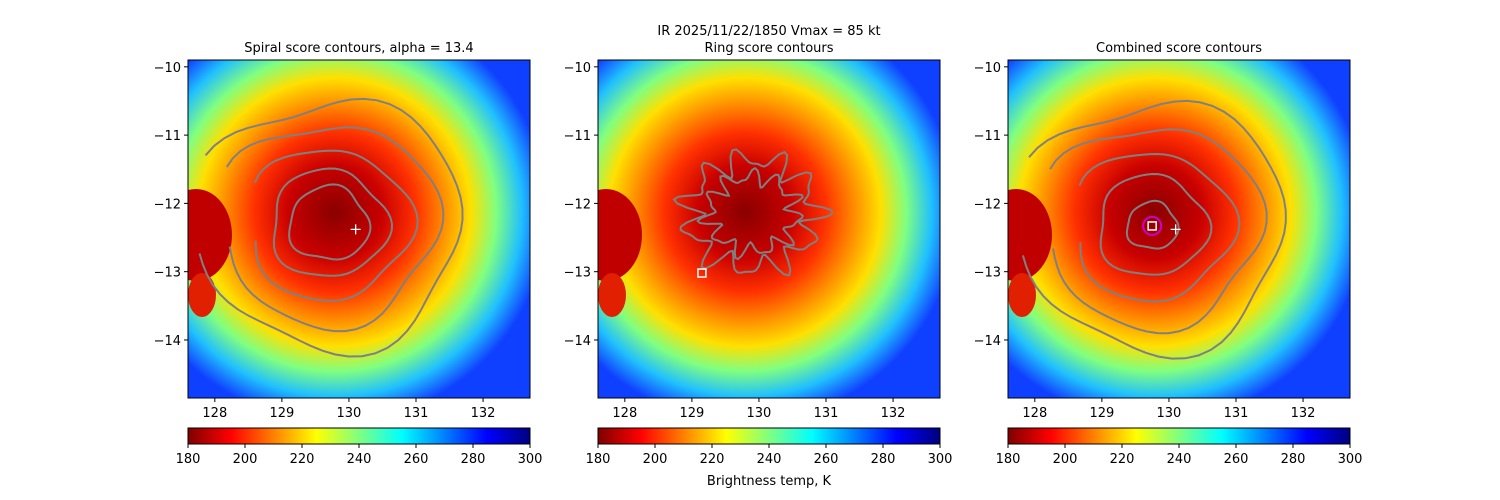 The height and width of the screenshot is (500, 1500). I want to click on panel-title: Ring score contours, so click(768, 48).